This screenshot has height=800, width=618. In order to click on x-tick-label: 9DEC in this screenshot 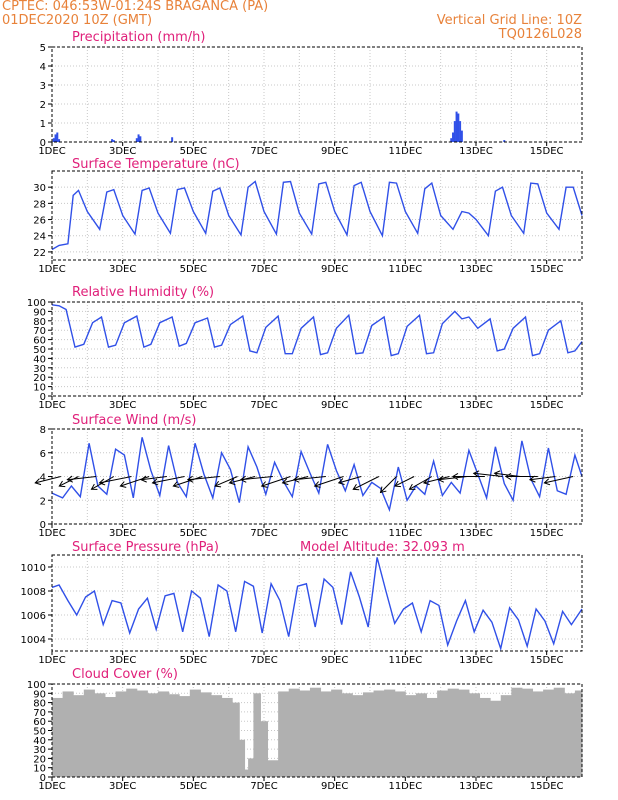, I will do `click(334, 786)`.